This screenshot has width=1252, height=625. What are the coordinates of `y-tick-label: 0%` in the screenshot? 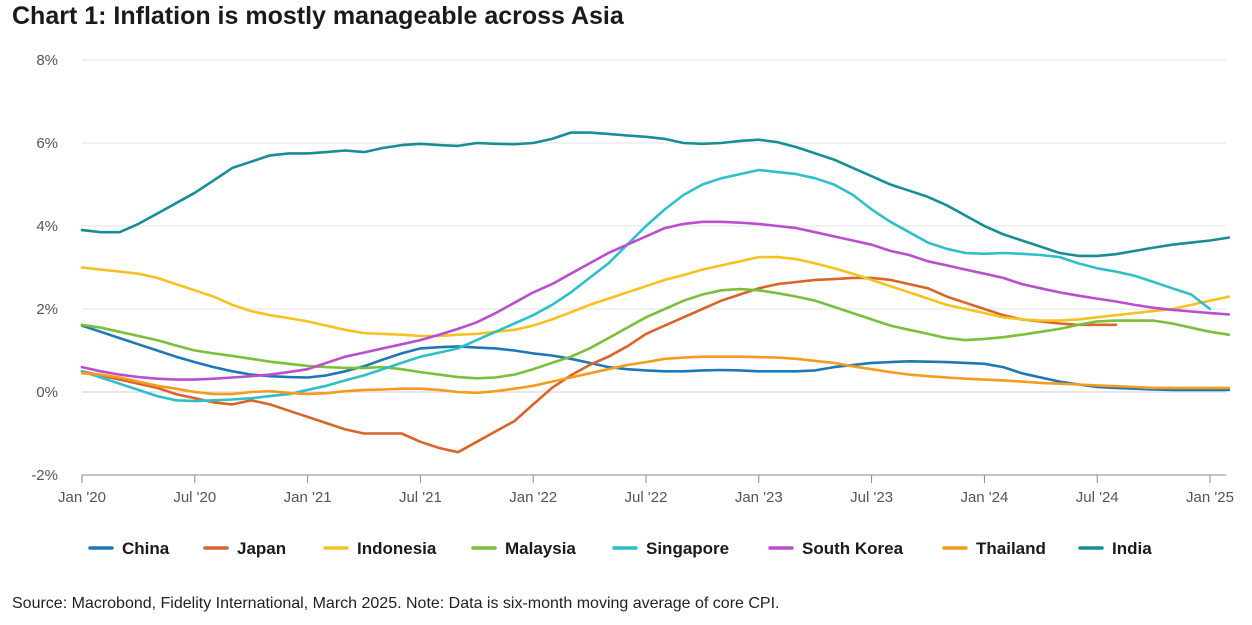 It's located at (47, 392).